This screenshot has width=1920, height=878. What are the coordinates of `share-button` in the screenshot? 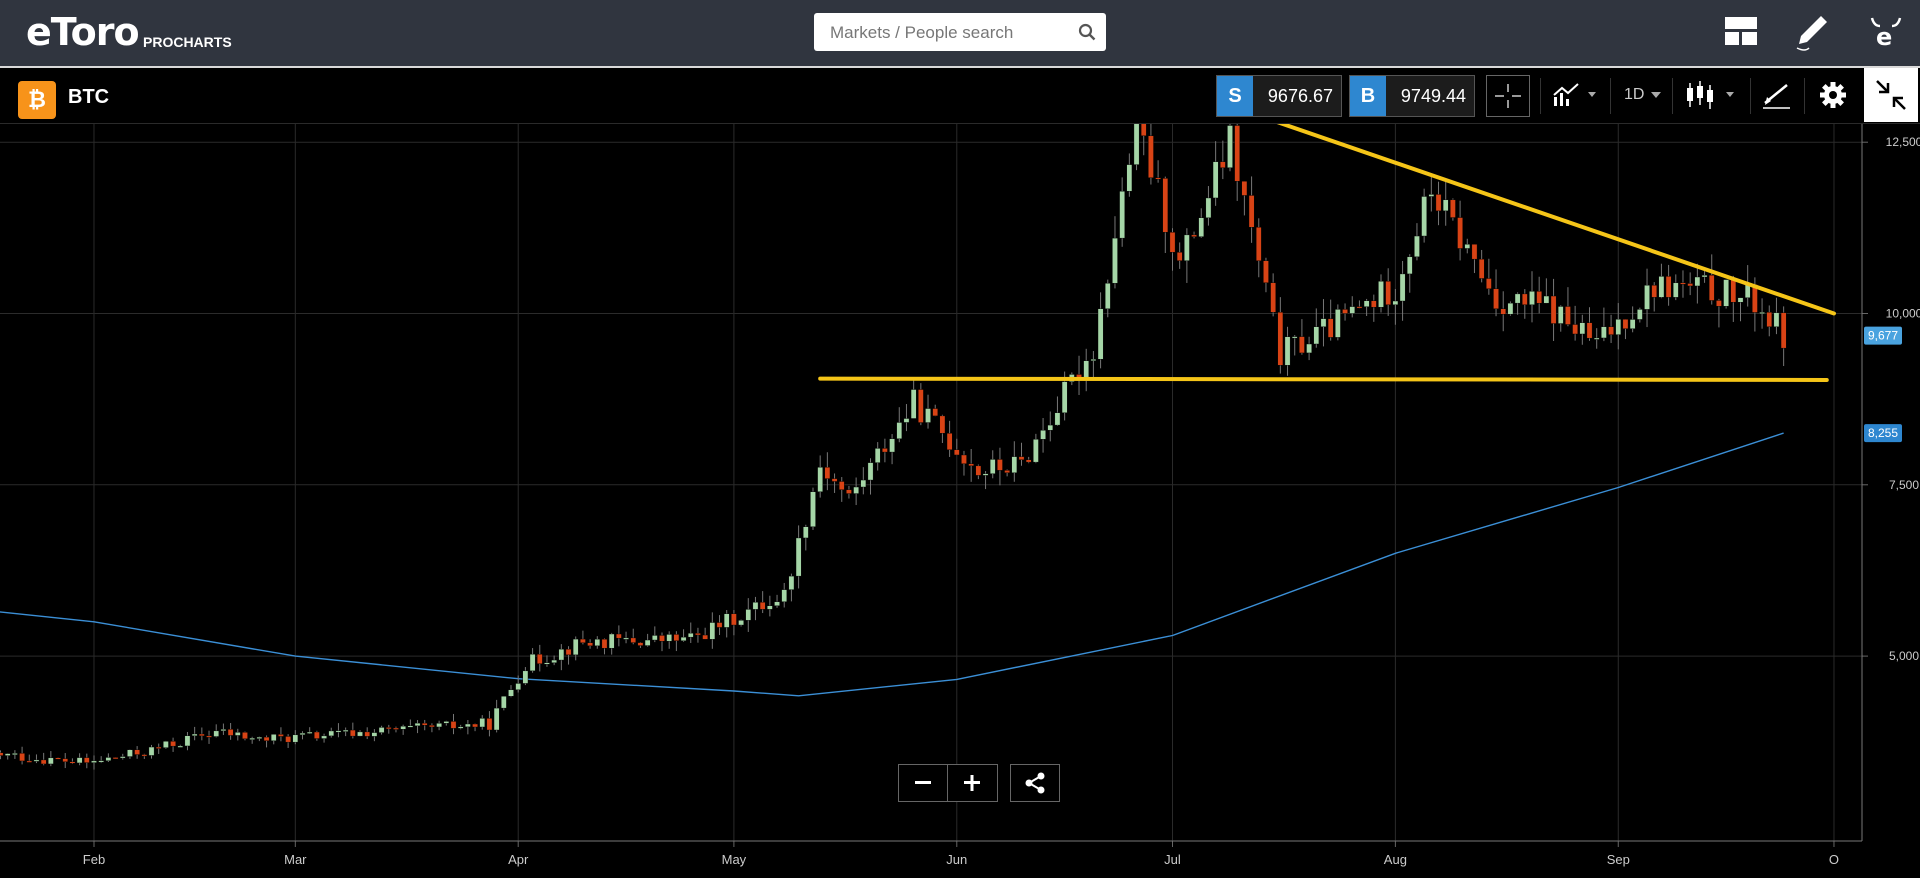 It's located at (1035, 783).